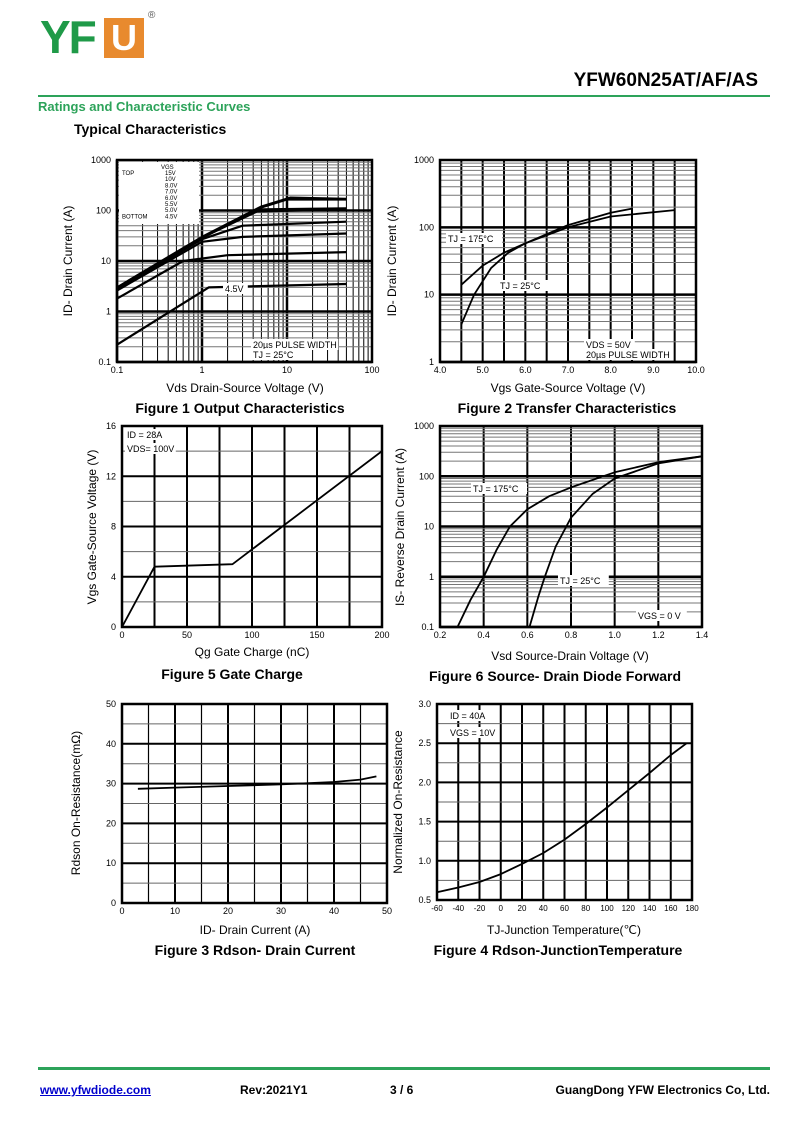 Image resolution: width=800 pixels, height=1130 pixels. Describe the element at coordinates (231, 262) in the screenshot. I see `series-line-5-5v` at that location.